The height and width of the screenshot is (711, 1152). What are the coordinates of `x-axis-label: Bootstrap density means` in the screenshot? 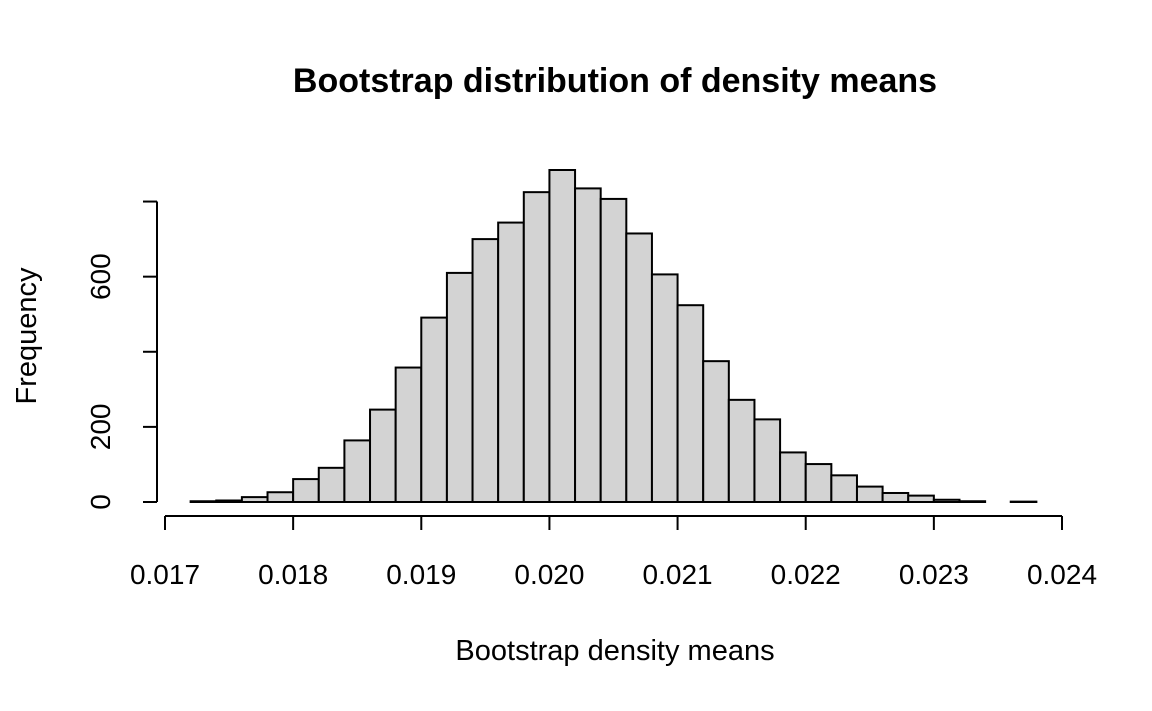 It's located at (614, 651).